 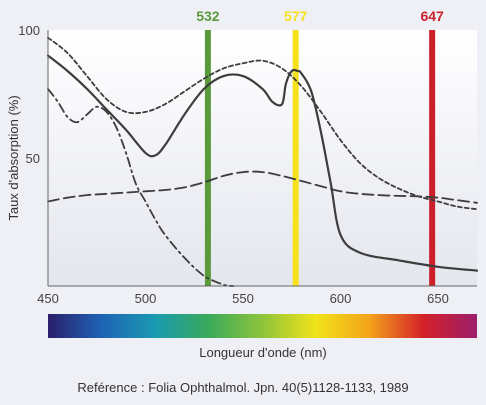 I want to click on x-tick-label: 450, so click(x=48, y=298).